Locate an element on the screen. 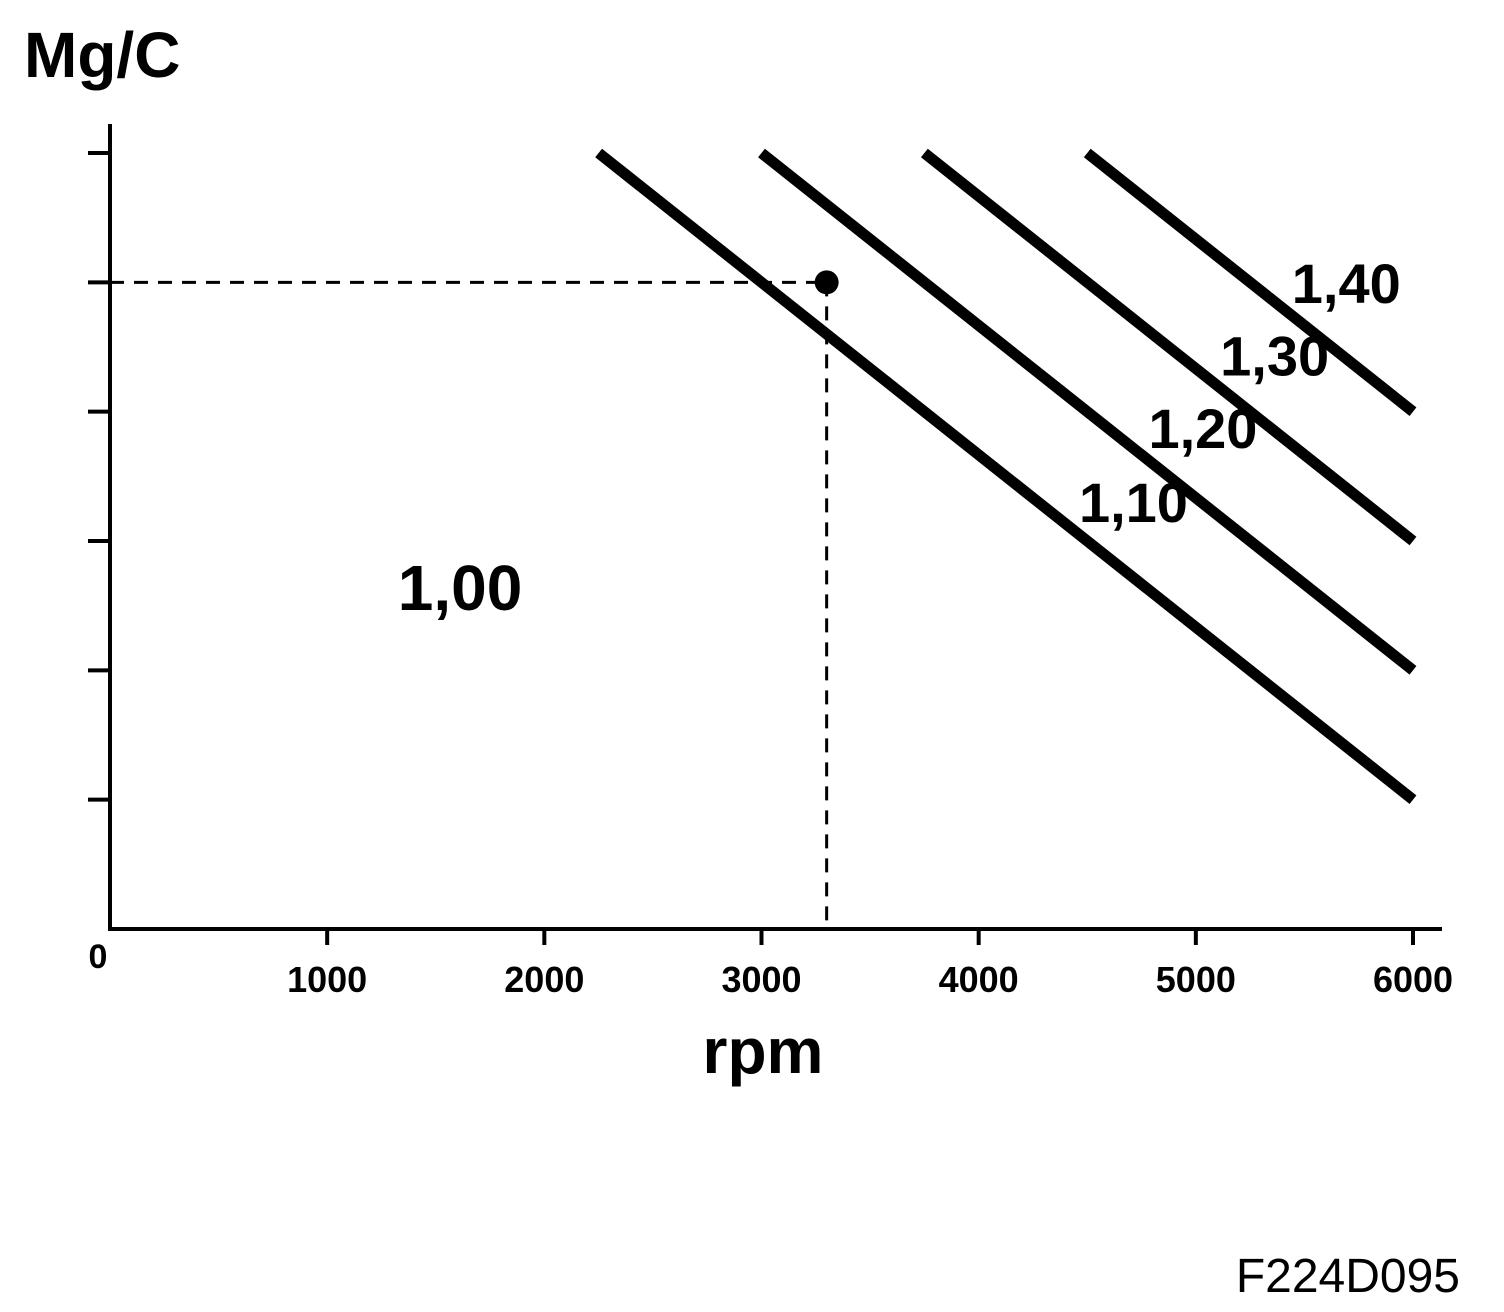 The width and height of the screenshot is (1504, 1312). x-axis-label: rpm is located at coordinates (763, 1051).